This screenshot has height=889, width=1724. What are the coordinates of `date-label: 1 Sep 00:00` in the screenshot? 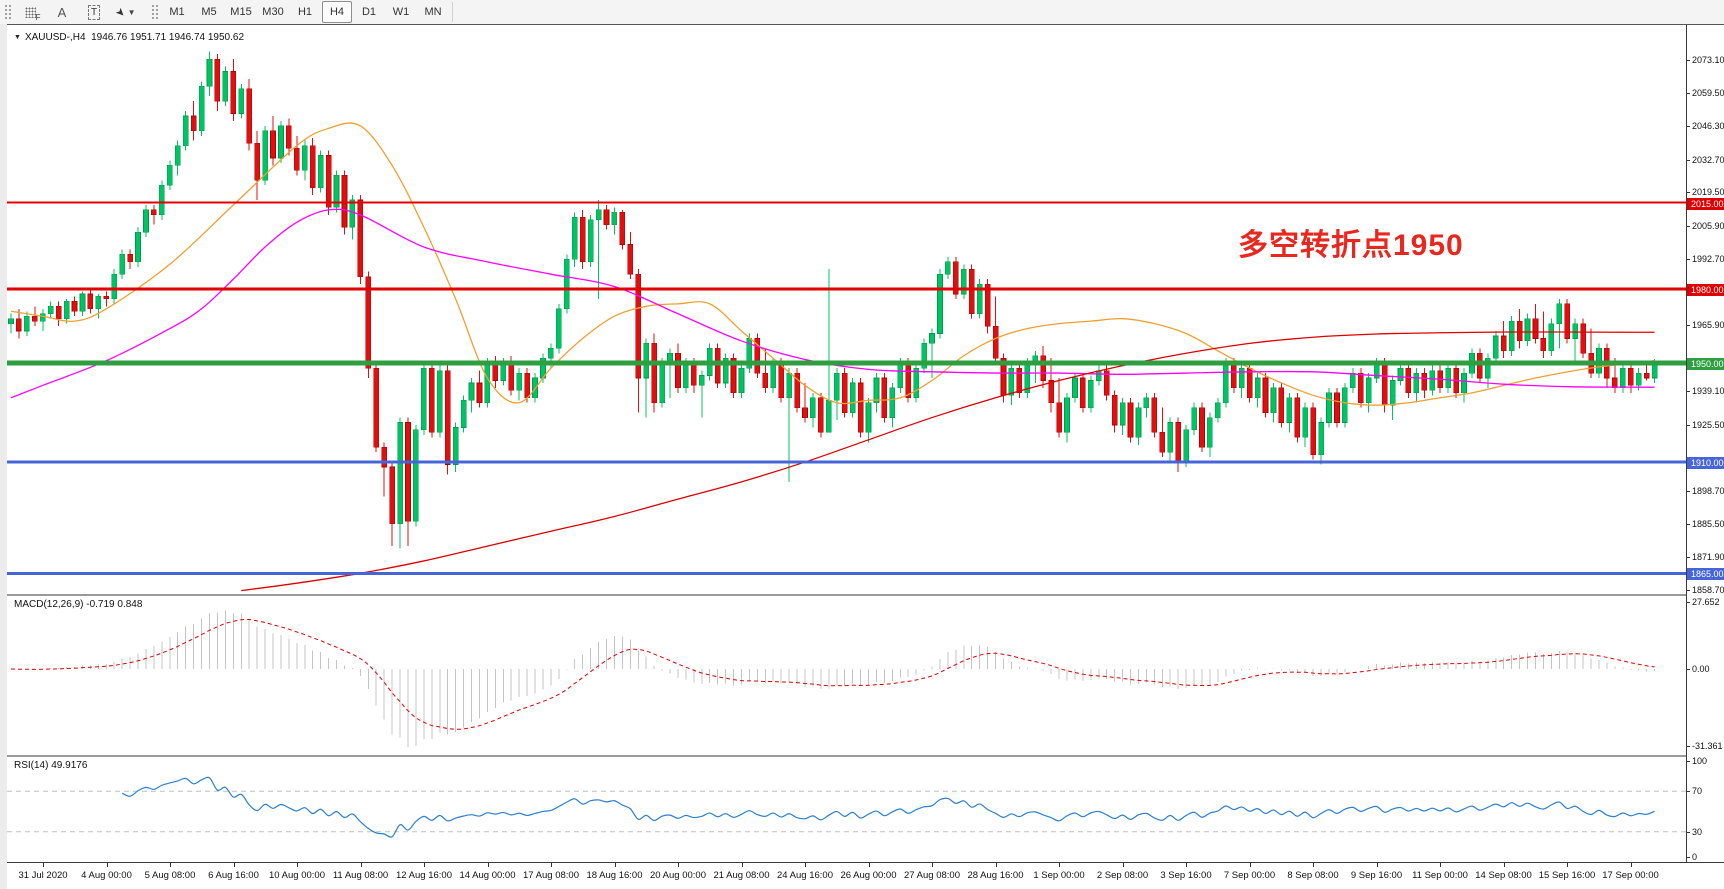 It's located at (1059, 875).